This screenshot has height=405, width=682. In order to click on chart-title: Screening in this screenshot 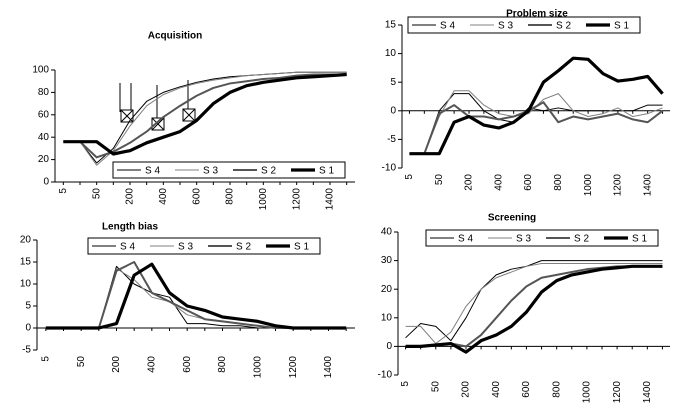, I will do `click(512, 218)`.